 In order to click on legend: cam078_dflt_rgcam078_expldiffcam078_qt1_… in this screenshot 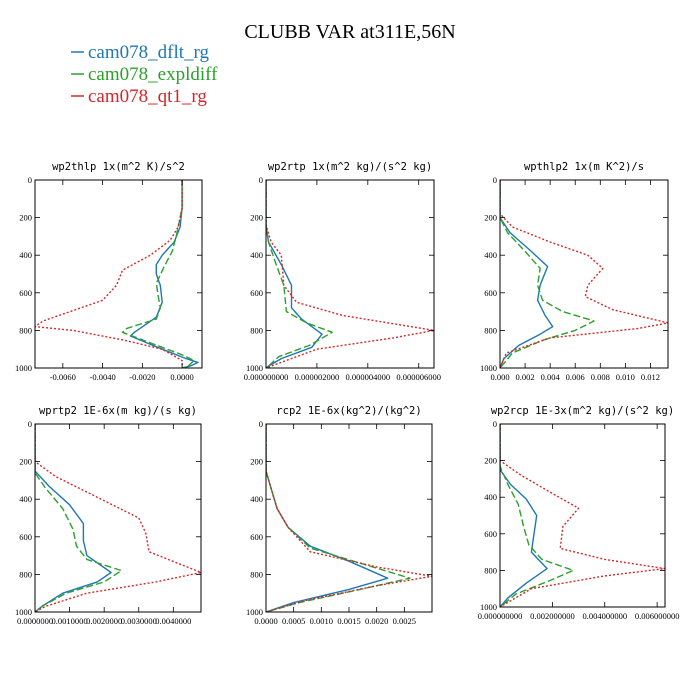, I will do `click(144, 74)`.